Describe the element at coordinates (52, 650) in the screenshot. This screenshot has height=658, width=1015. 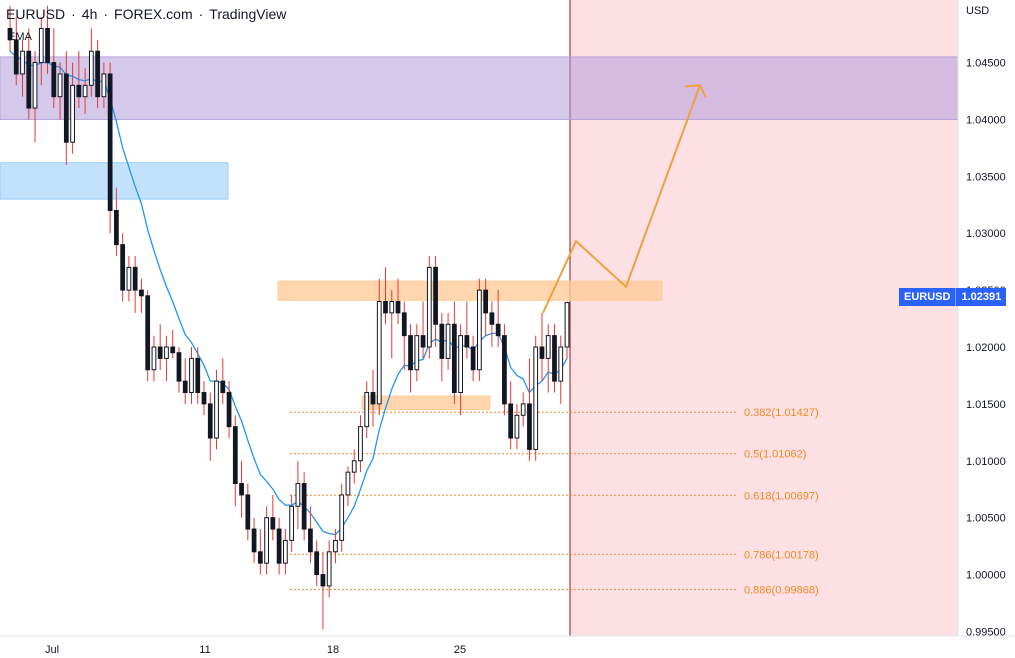
I see `x-tick-label: Jul` at that location.